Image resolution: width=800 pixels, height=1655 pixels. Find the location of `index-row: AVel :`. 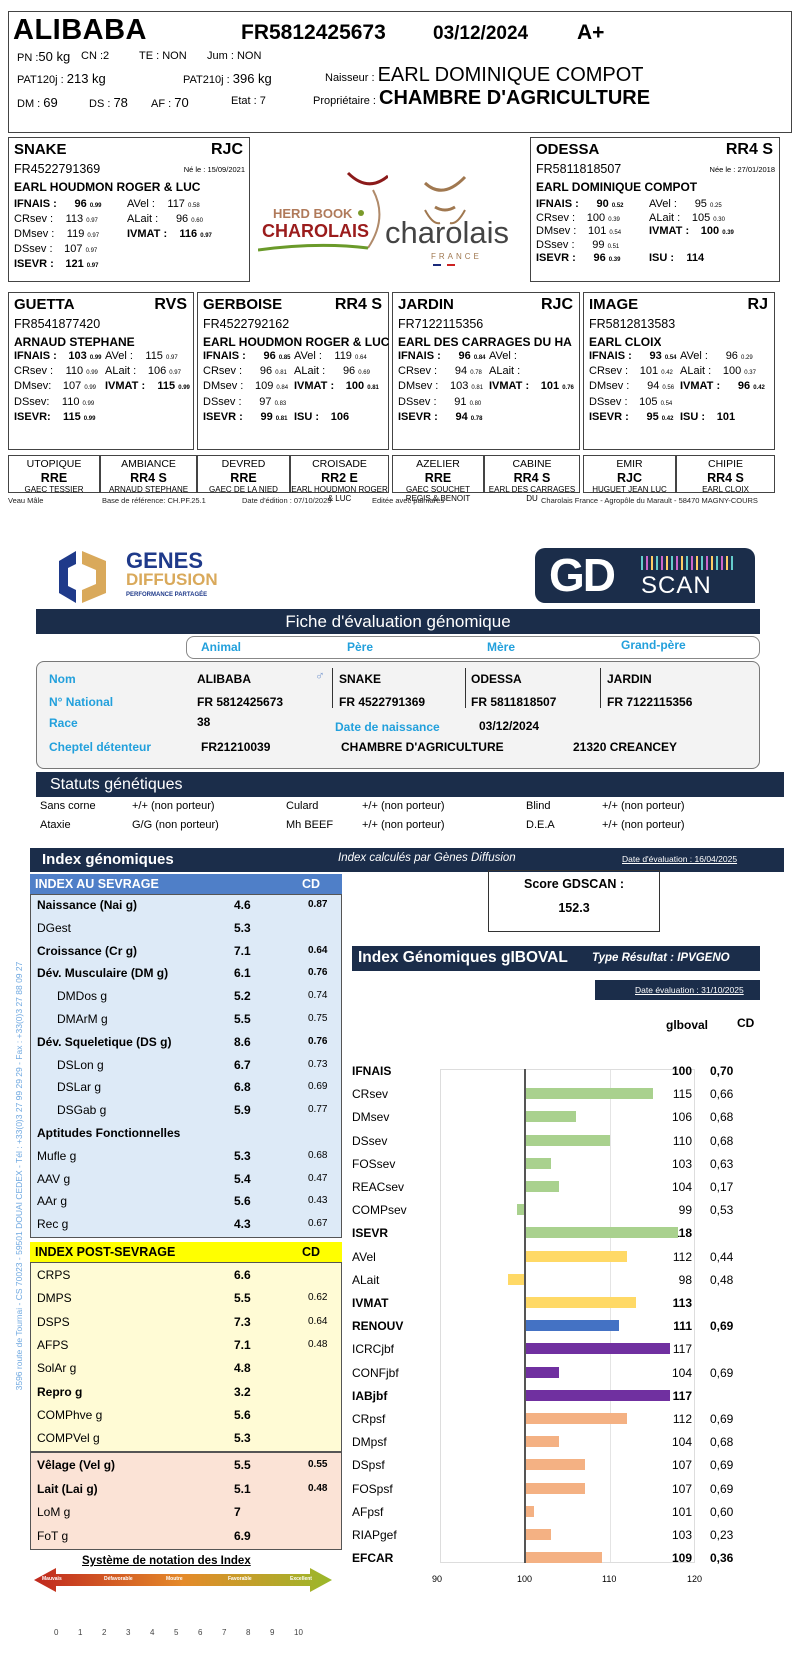

index-row: AVel : is located at coordinates (503, 356).